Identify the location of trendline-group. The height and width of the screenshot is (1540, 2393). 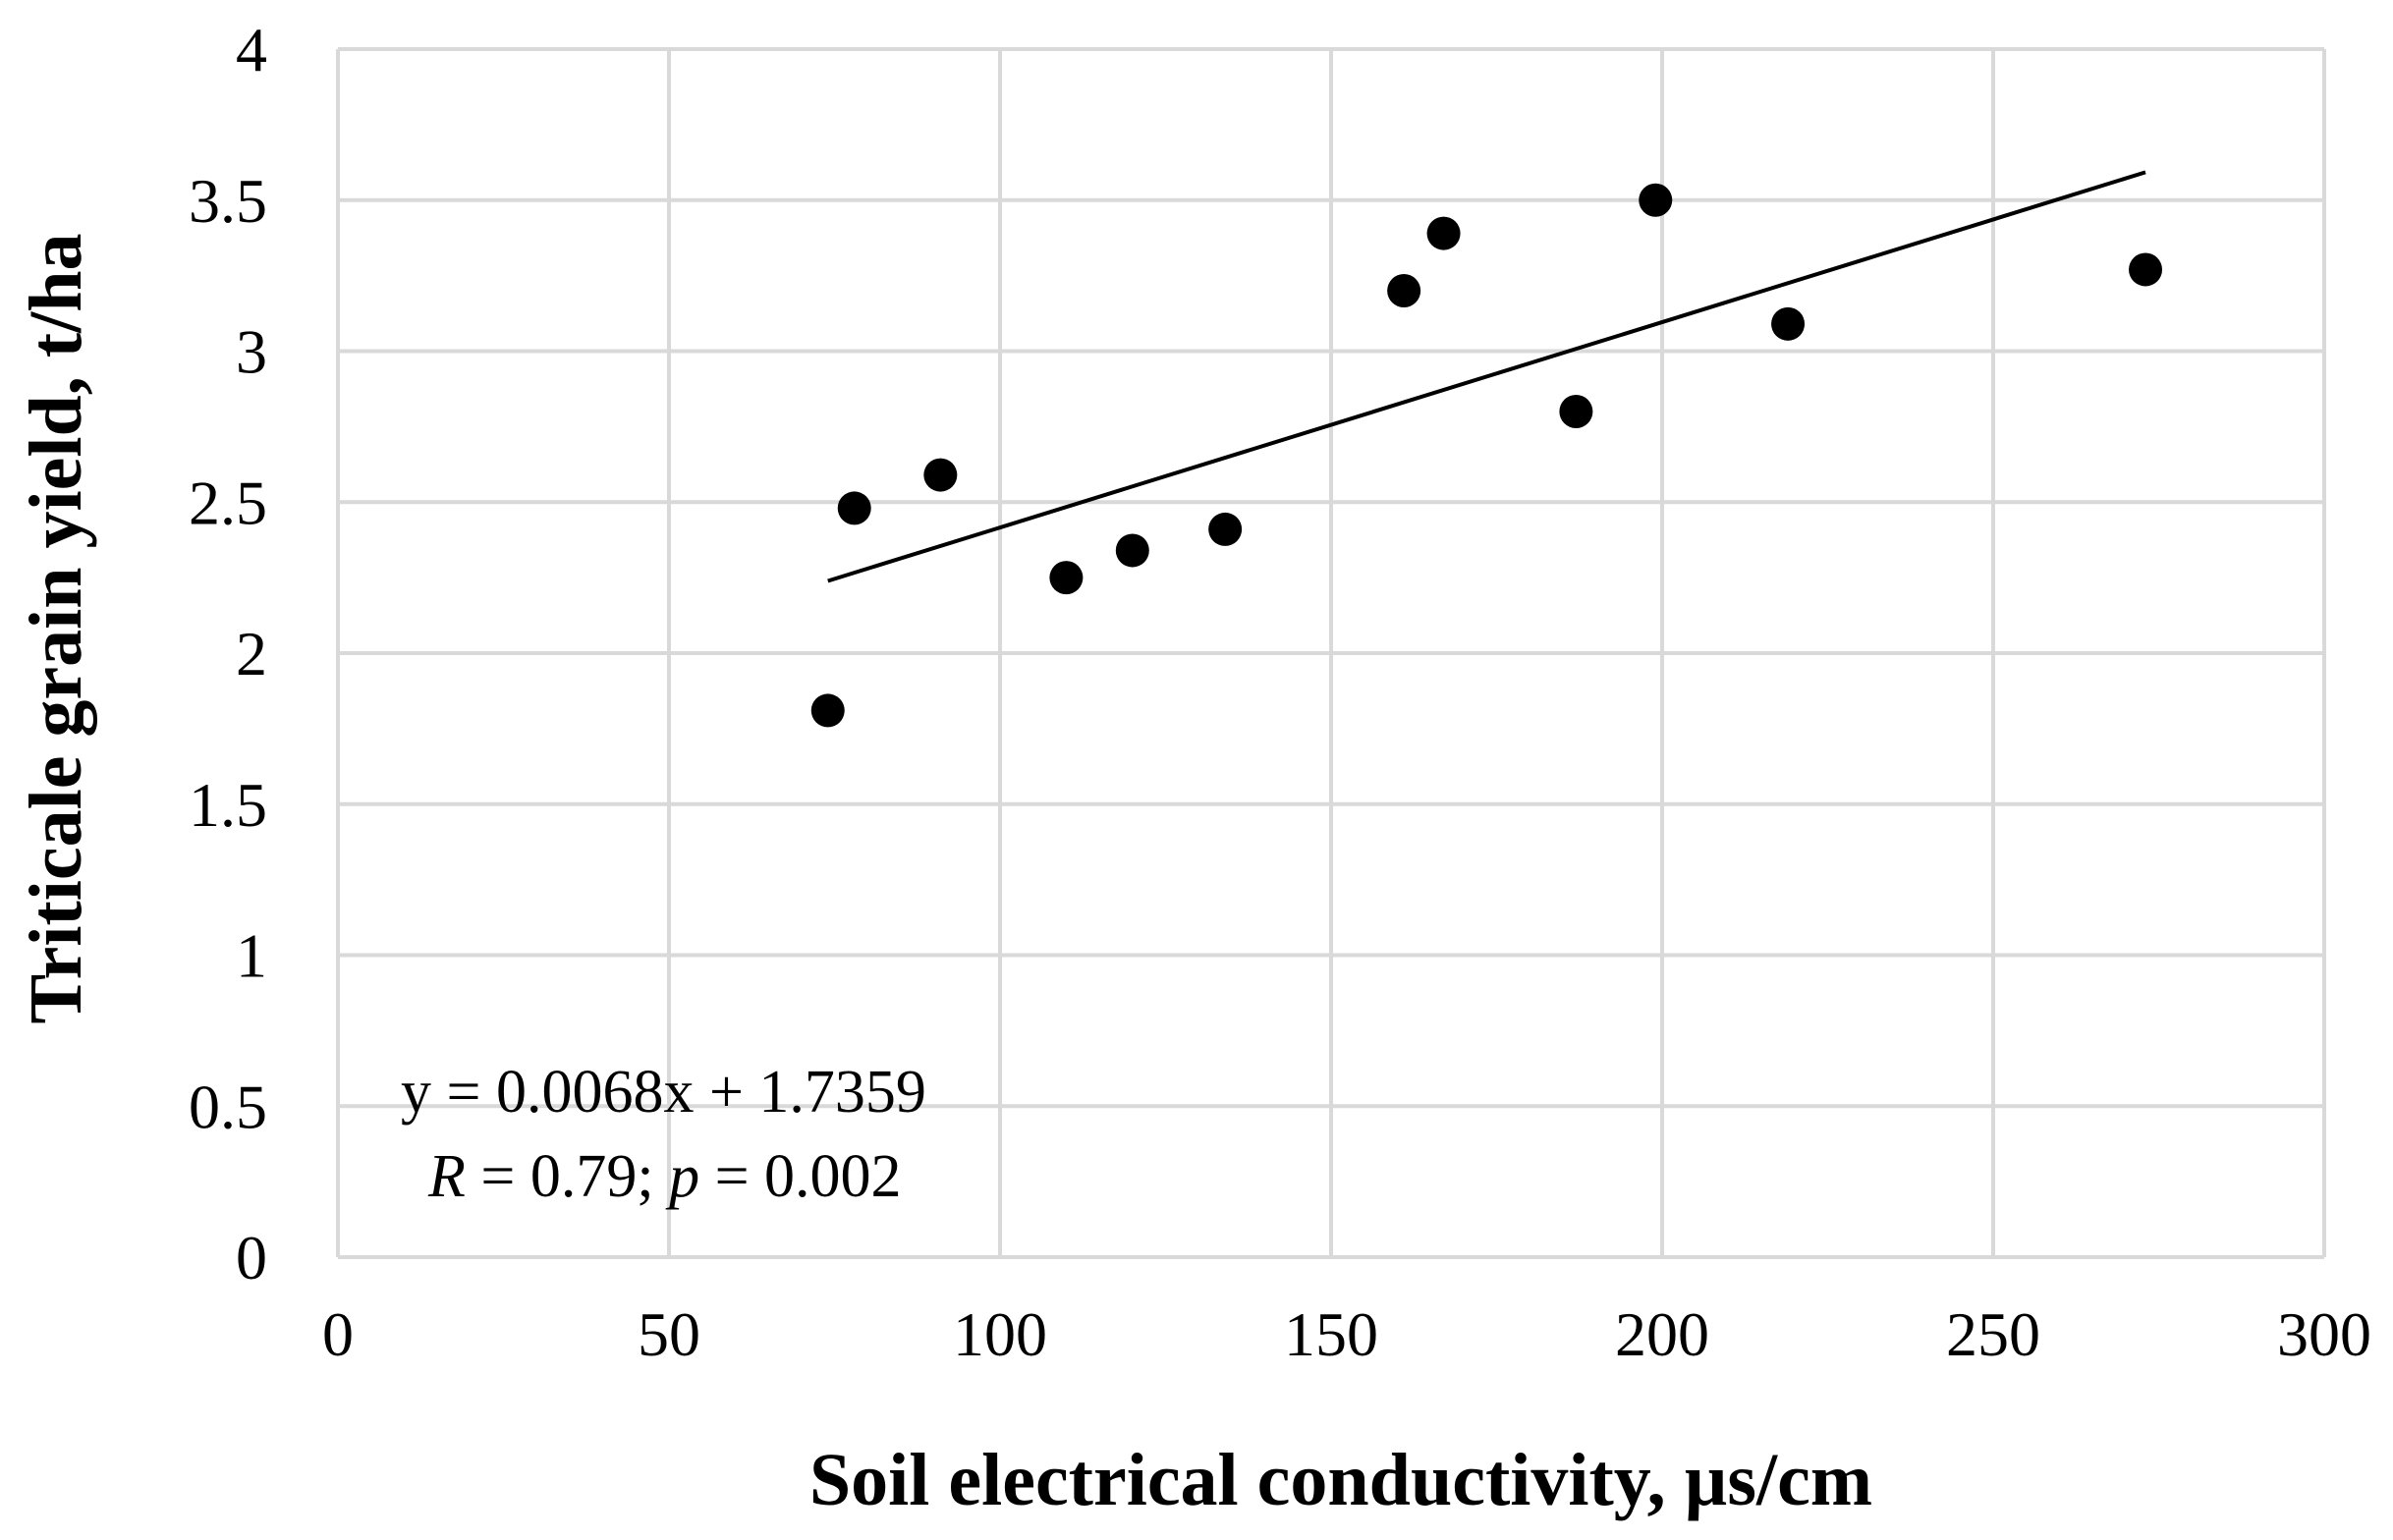
(1487, 376).